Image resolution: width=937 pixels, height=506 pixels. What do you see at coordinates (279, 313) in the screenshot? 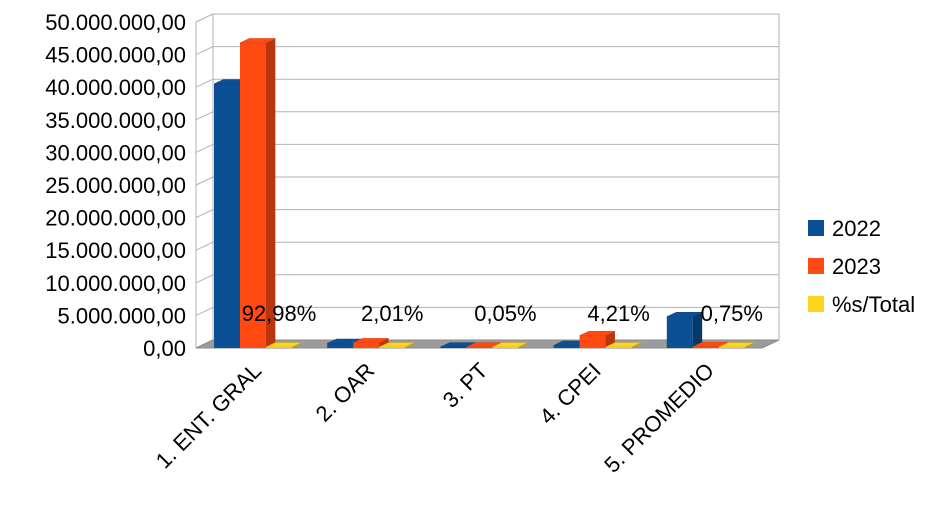
I see `data-label: 92,98%` at bounding box center [279, 313].